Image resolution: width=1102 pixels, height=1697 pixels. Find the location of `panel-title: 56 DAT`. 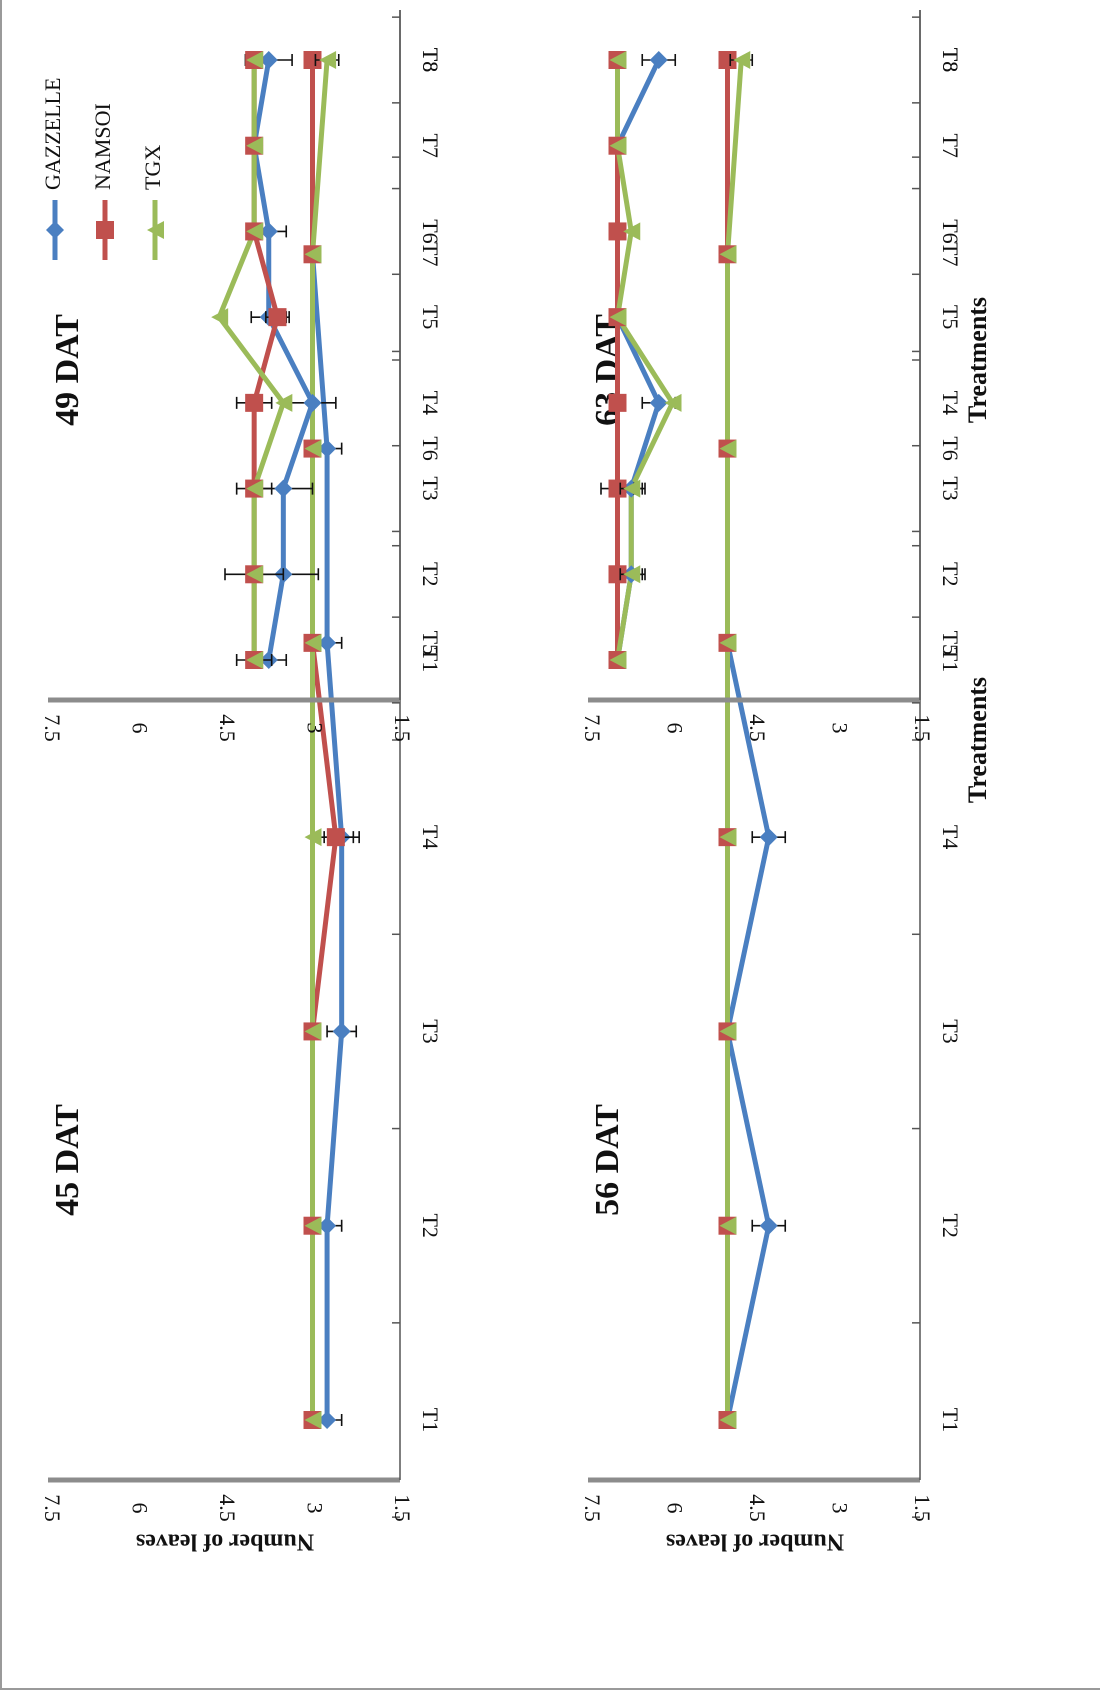

panel-title: 56 DAT is located at coordinates (607, 1160).